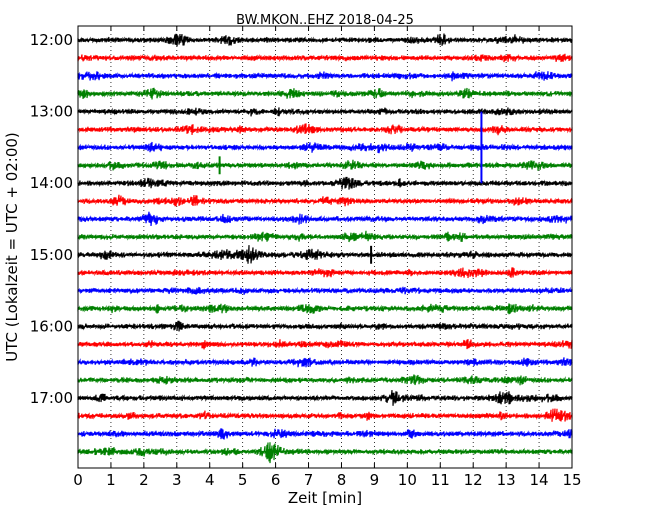  I want to click on x-tick-label: 3, so click(177, 480).